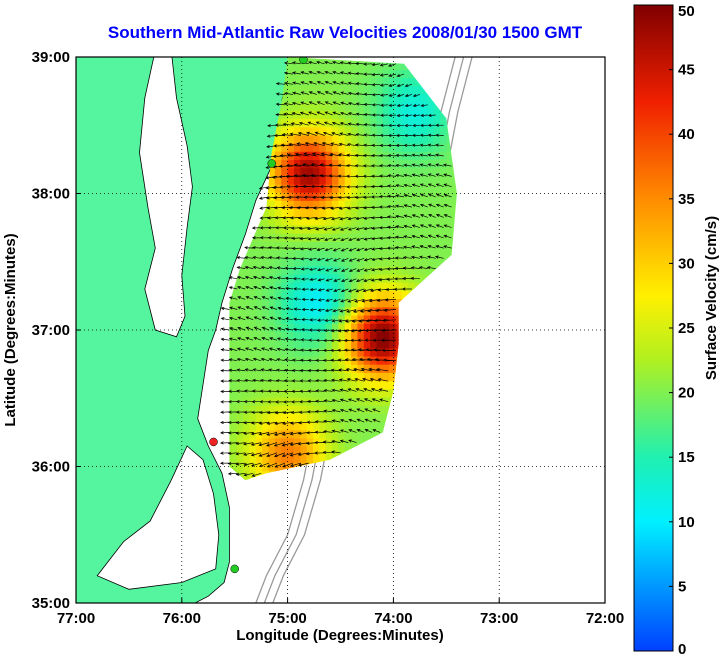 The width and height of the screenshot is (724, 659). Describe the element at coordinates (158, 517) in the screenshot. I see `pamlico-sound` at that location.